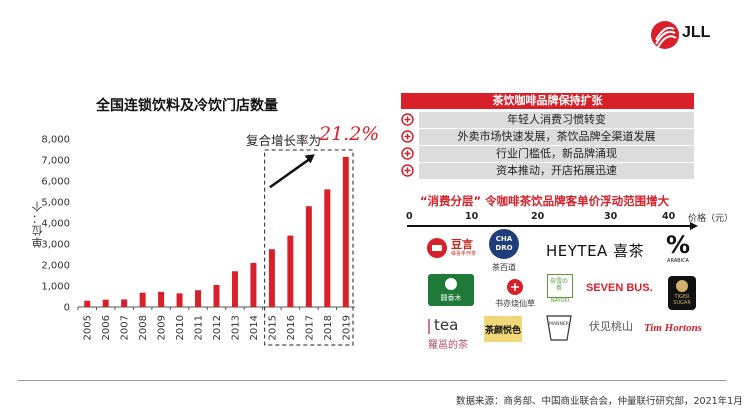  Describe the element at coordinates (454, 248) in the screenshot. I see `brand-logo-douyan: 豆言 缘喜手作茶` at that location.